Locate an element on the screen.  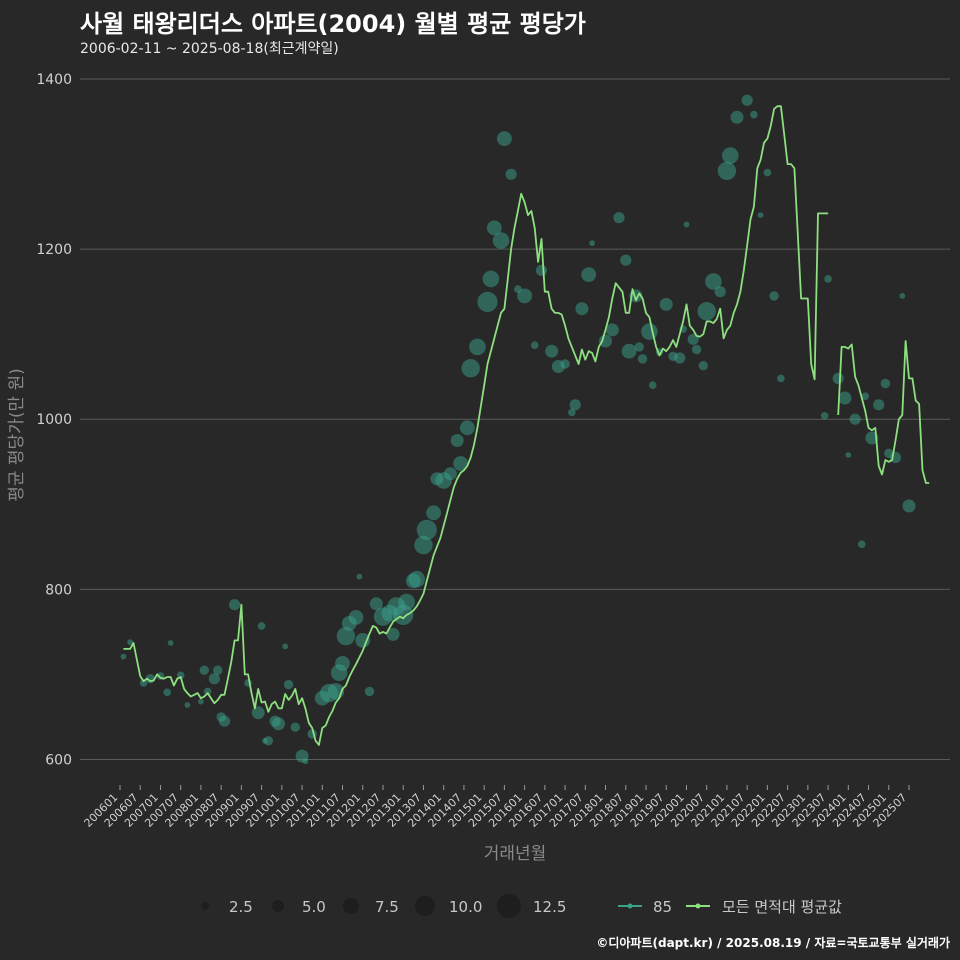
y-axis-ticks: 600 800 1000 1200 1400 is located at coordinates (54, 420).